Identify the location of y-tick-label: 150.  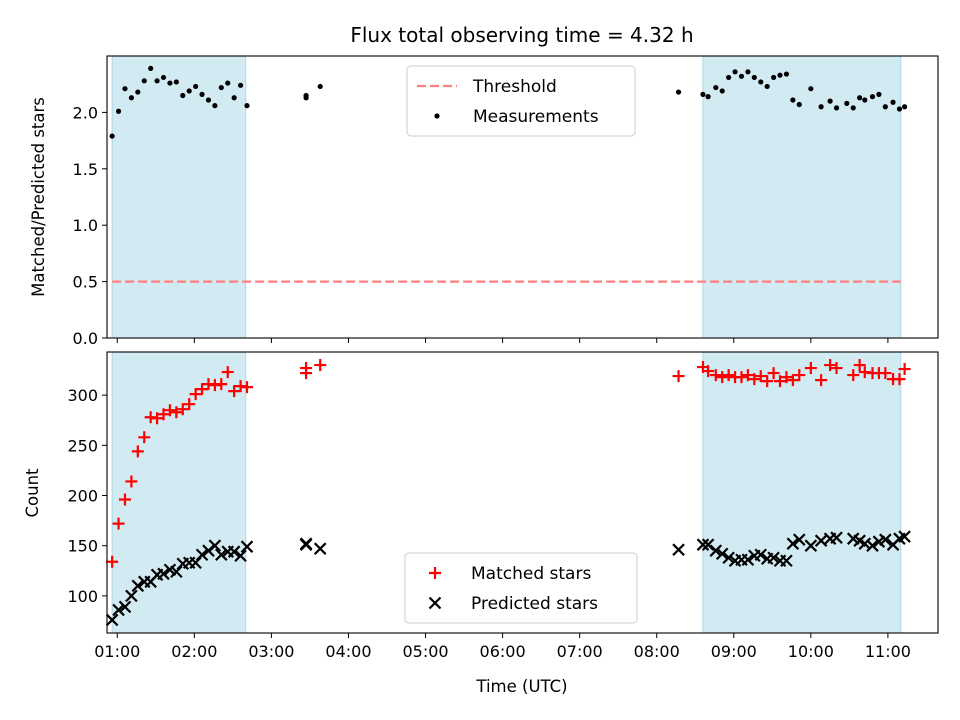
(82, 546).